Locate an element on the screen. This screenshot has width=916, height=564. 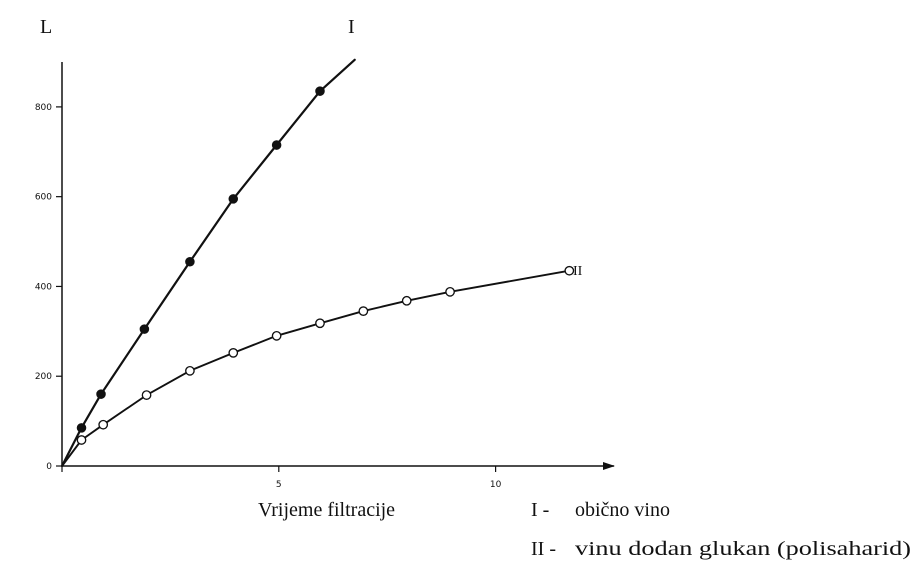
series-ii-right-label: II is located at coordinates (578, 271).